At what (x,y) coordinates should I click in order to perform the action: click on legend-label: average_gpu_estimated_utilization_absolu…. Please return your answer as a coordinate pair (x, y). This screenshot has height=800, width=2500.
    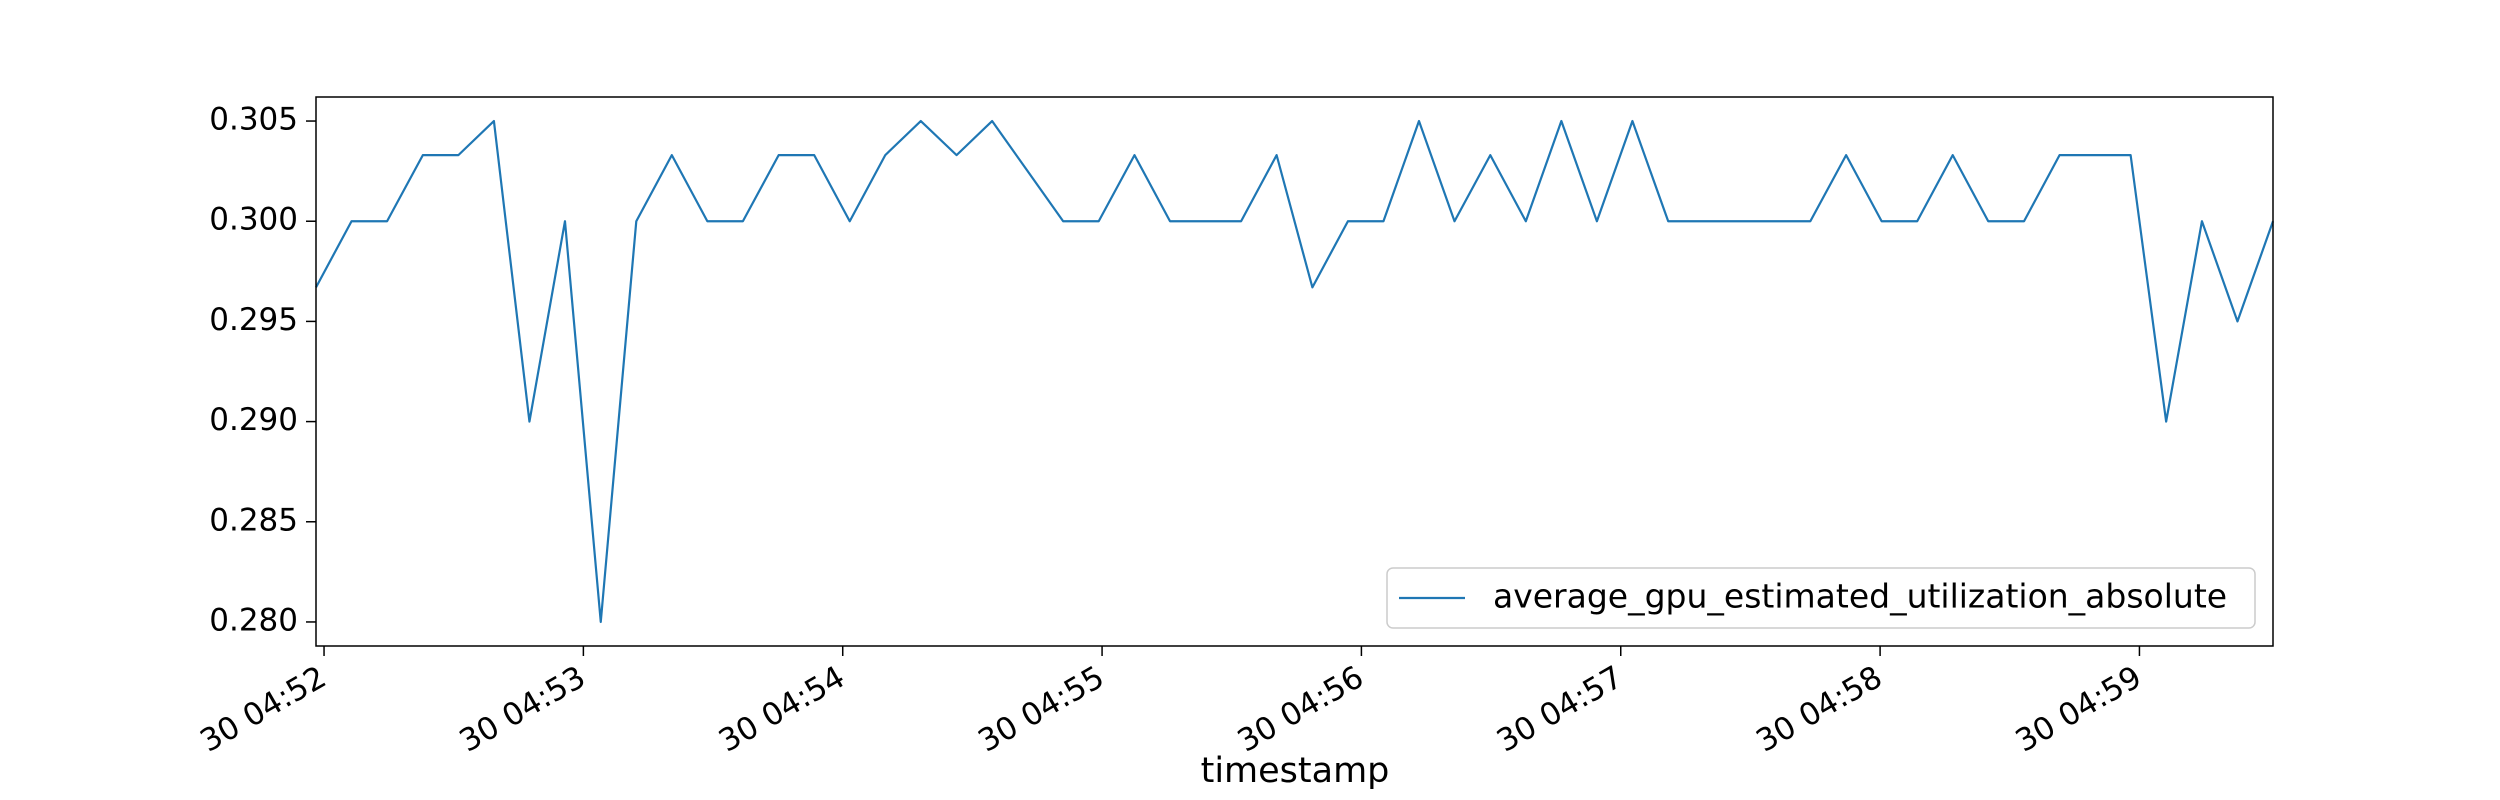
    Looking at the image, I should click on (1860, 596).